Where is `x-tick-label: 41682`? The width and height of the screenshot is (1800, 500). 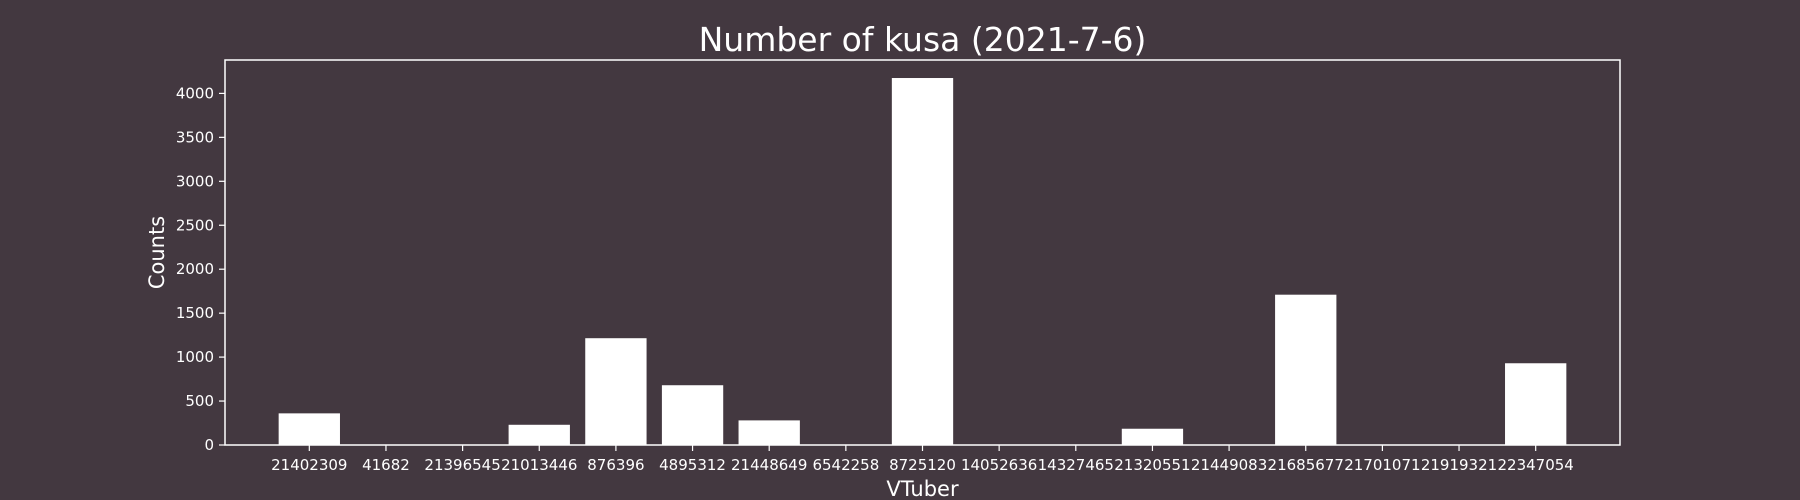
x-tick-label: 41682 is located at coordinates (386, 465).